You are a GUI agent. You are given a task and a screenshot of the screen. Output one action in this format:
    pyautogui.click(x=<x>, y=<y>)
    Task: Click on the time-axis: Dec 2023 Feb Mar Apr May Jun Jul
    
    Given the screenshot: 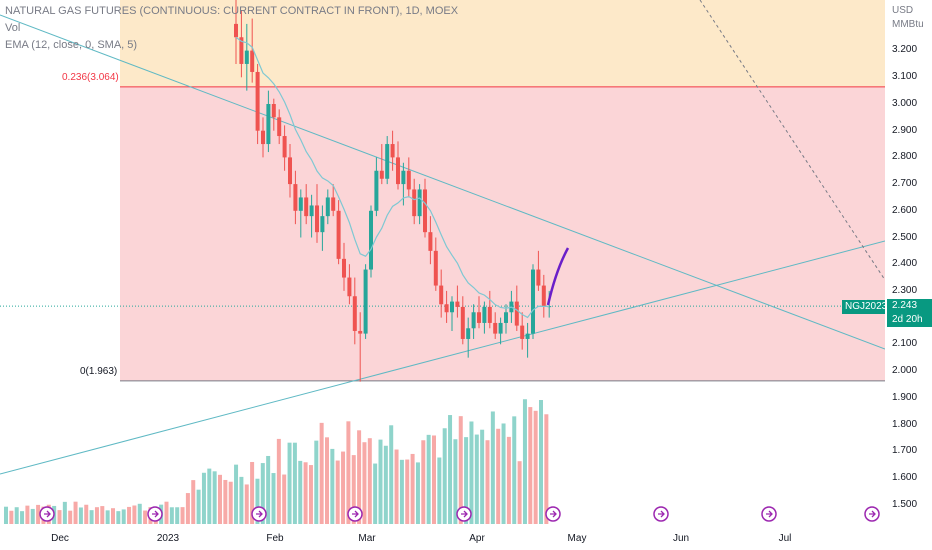 What is the action you would take?
    pyautogui.click(x=466, y=538)
    